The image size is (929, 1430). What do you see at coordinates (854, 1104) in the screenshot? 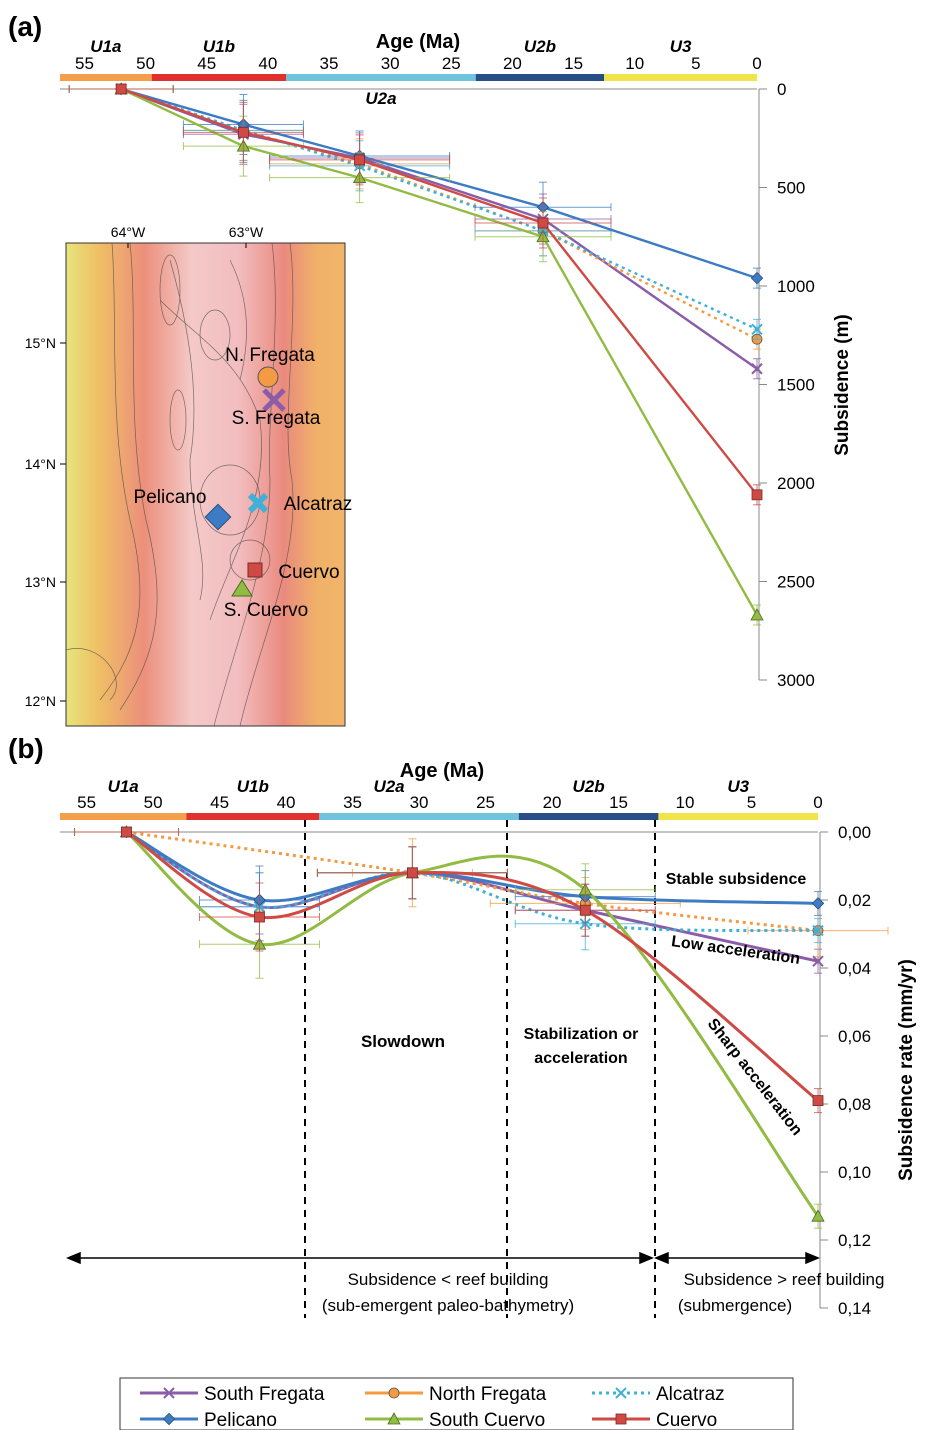
I see `y-tick-label: 0,08` at bounding box center [854, 1104].